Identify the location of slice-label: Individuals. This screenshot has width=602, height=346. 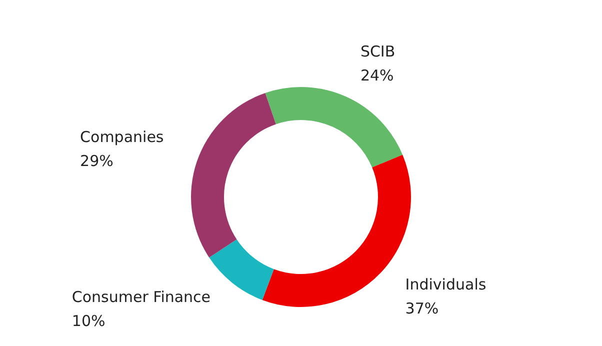
(445, 285).